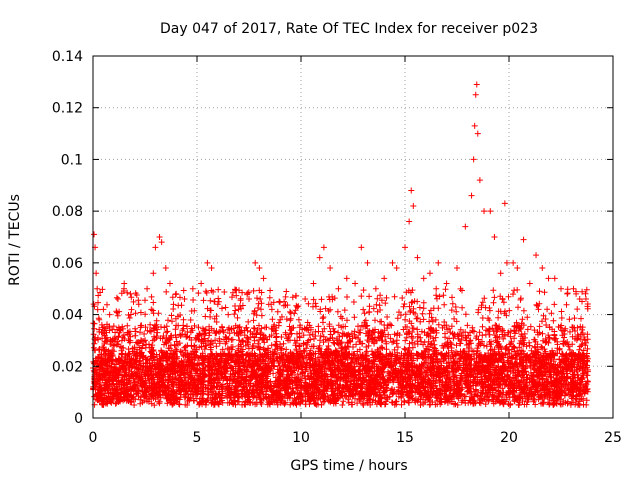 The height and width of the screenshot is (480, 640). What do you see at coordinates (72, 160) in the screenshot?
I see `y-tick-label: 0.1` at bounding box center [72, 160].